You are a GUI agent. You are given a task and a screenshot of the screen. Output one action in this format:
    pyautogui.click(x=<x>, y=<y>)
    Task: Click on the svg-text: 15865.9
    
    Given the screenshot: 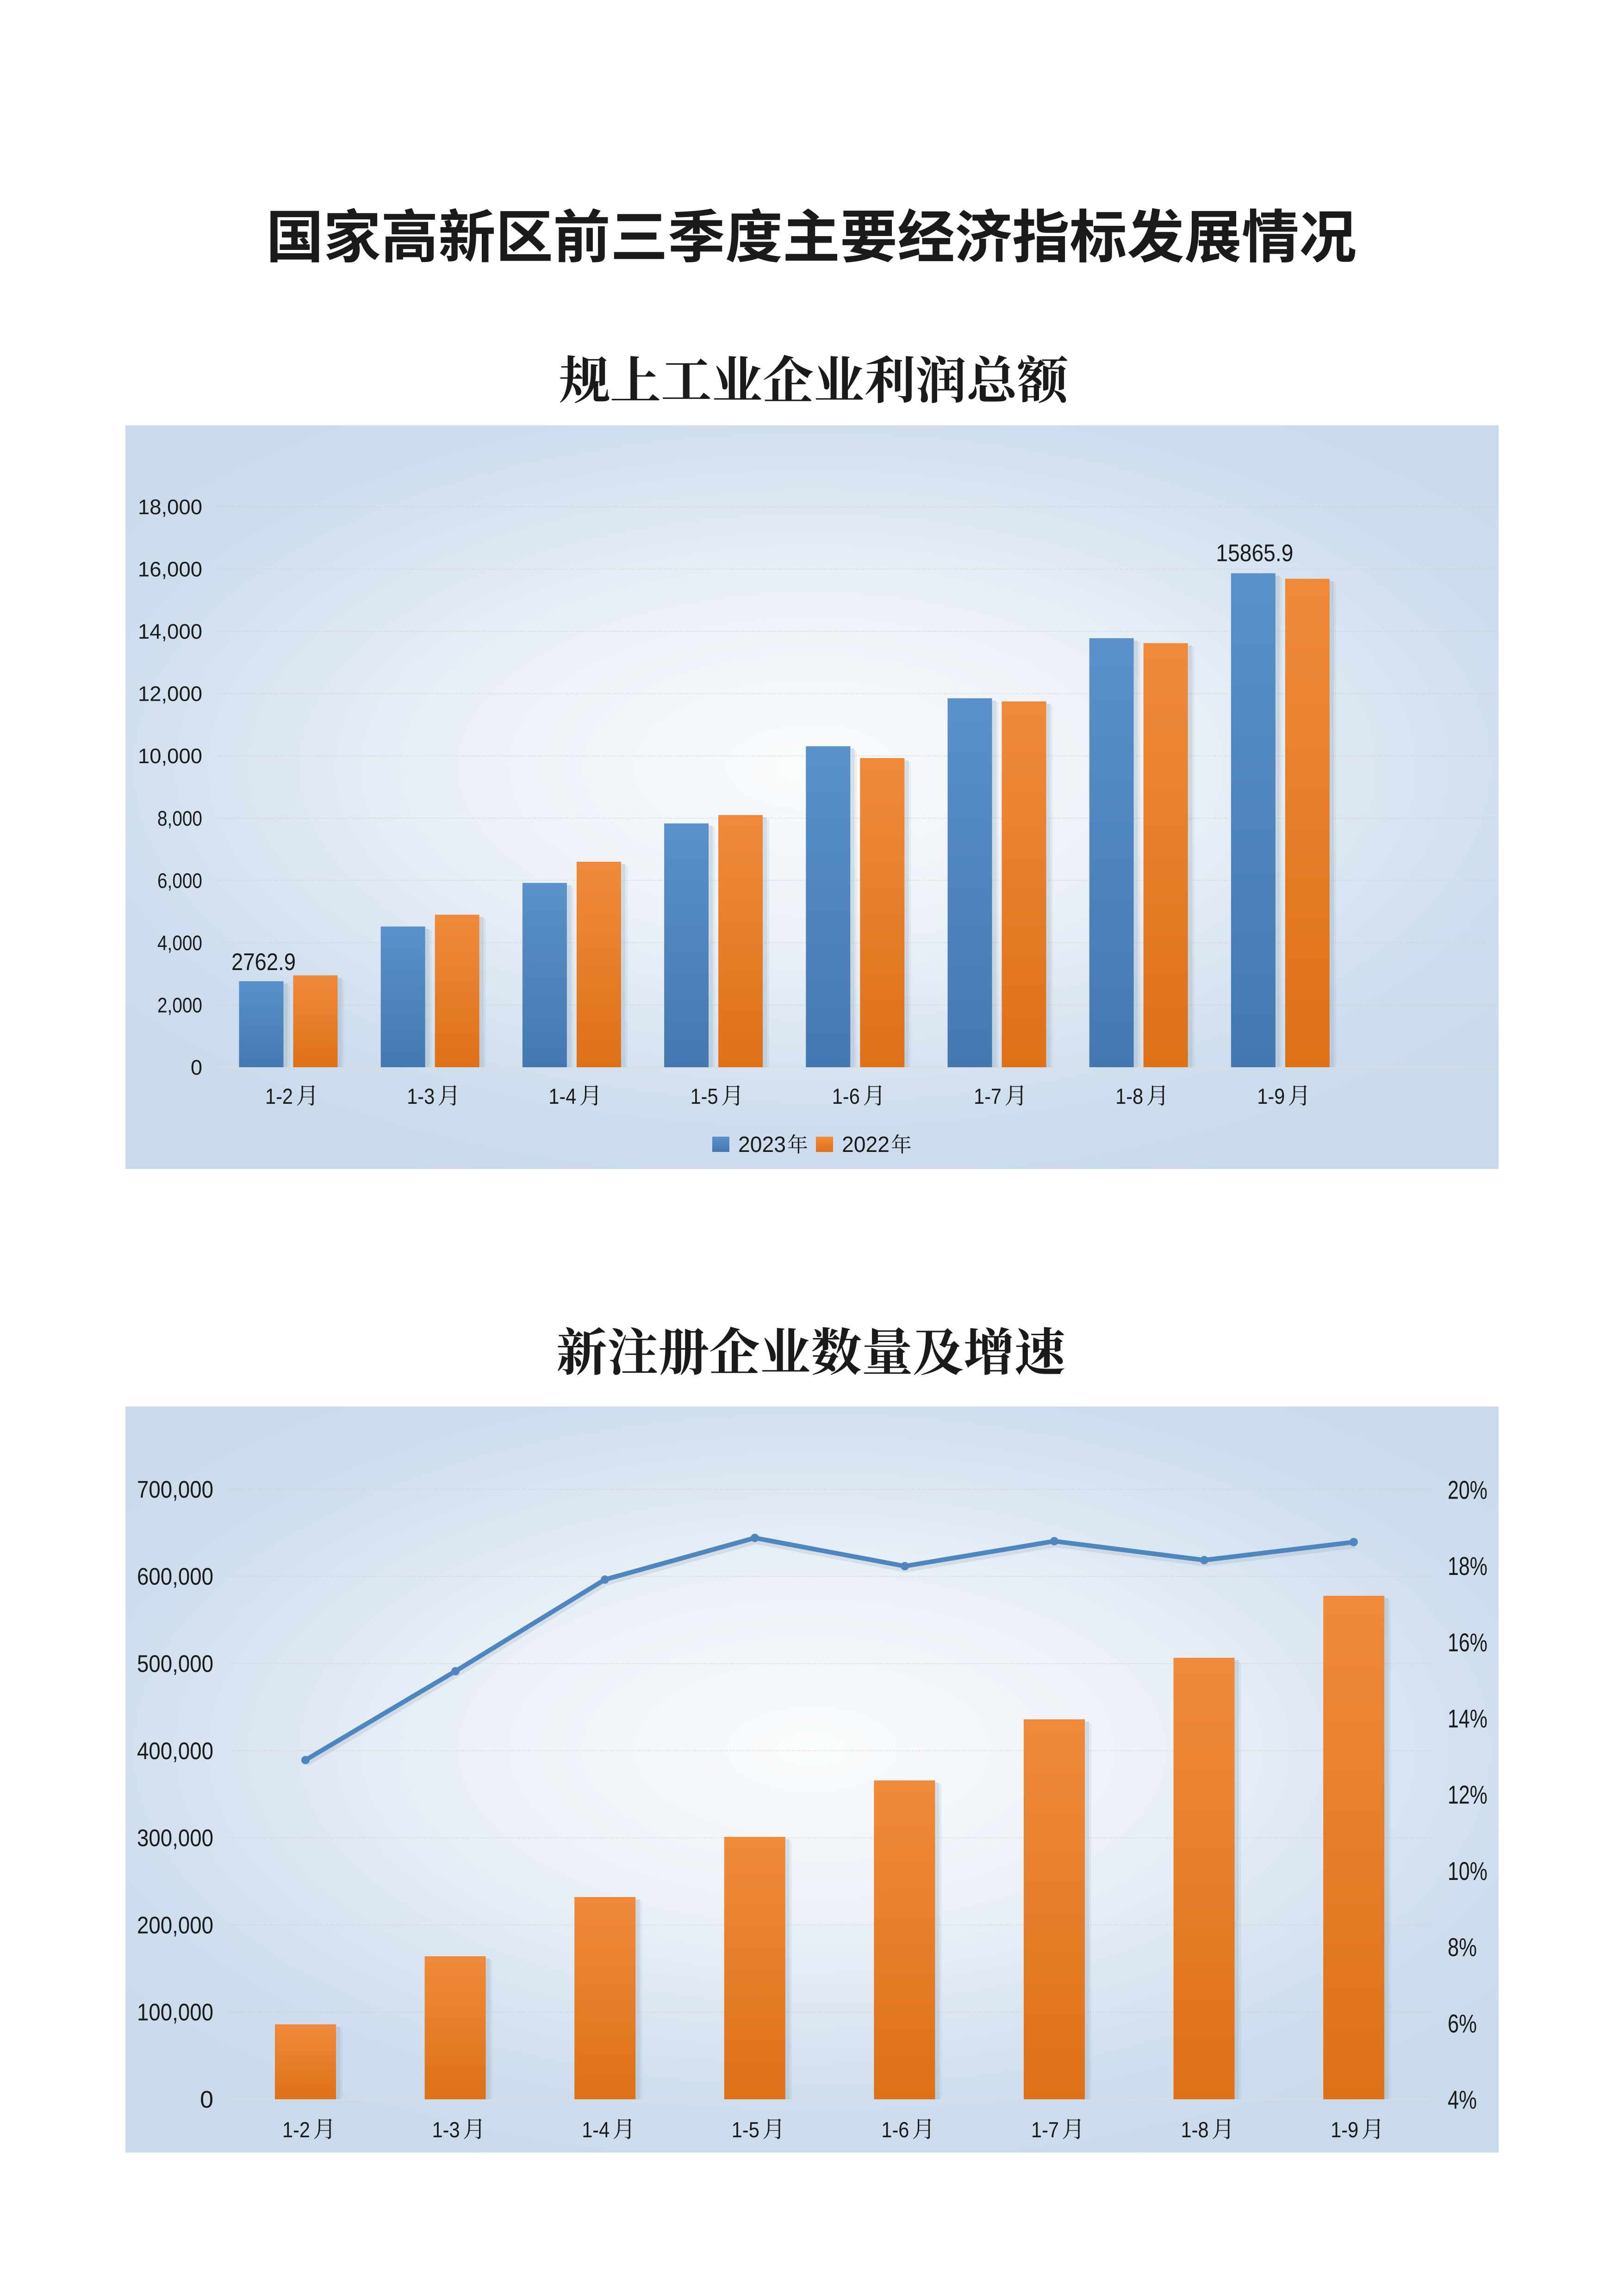 What is the action you would take?
    pyautogui.click(x=1254, y=553)
    